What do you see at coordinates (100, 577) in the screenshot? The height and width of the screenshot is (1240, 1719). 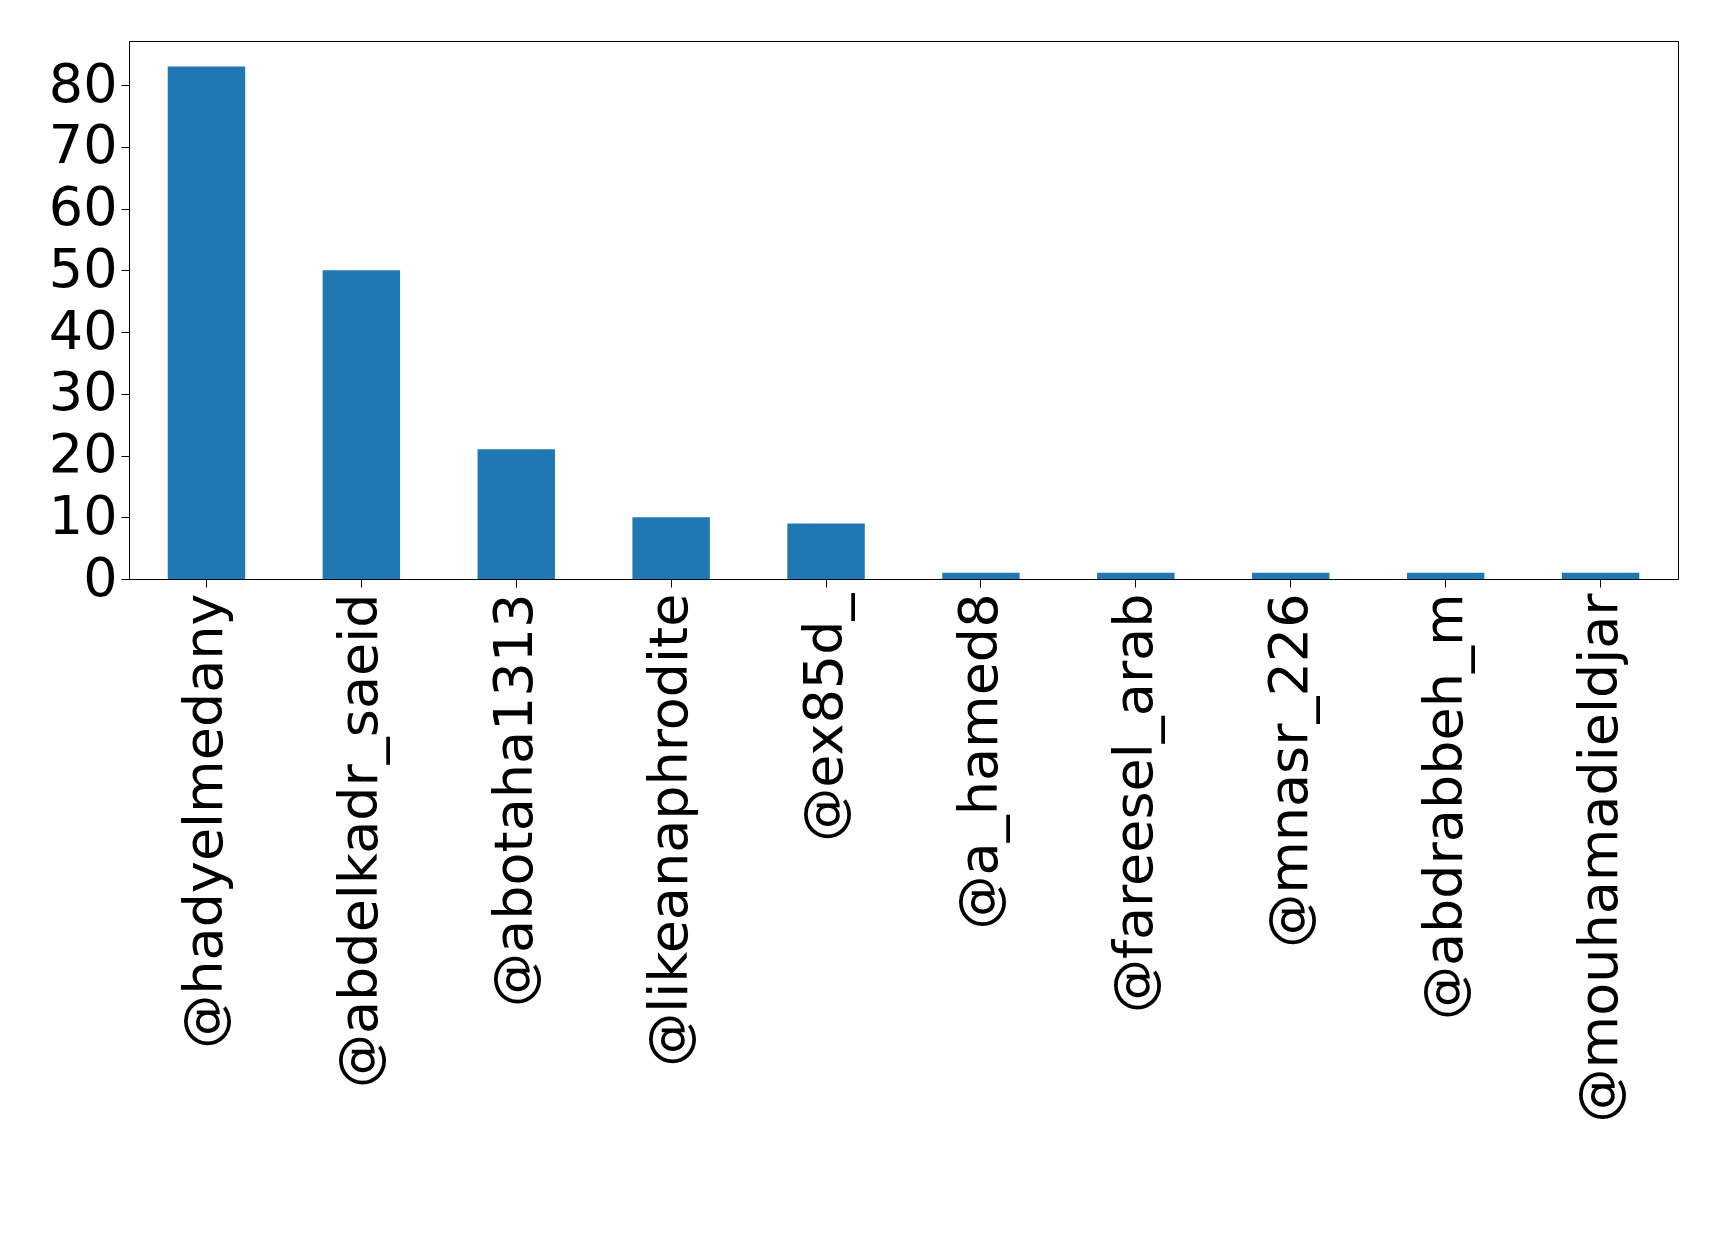 I see `y-tick-label: 0` at bounding box center [100, 577].